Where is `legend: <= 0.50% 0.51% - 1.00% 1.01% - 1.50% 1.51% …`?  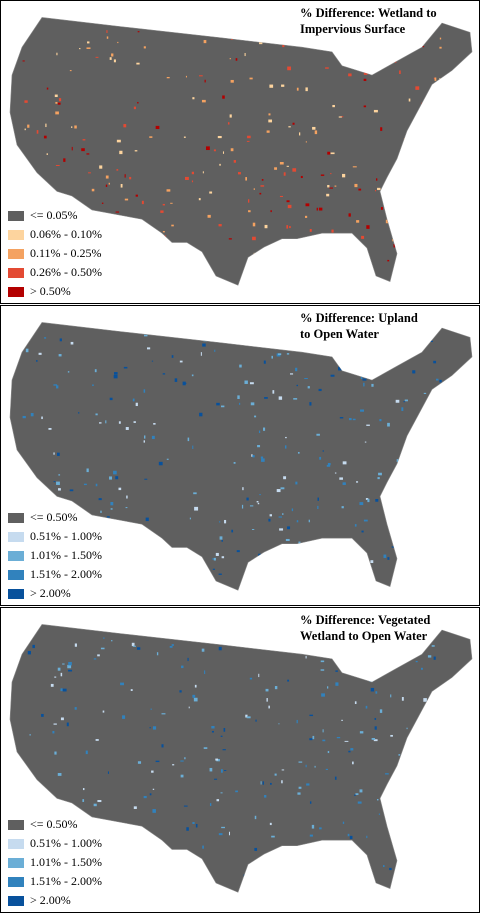
legend: <= 0.50% 0.51% - 1.00% 1.01% - 1.50% 1.51% … is located at coordinates (55, 555).